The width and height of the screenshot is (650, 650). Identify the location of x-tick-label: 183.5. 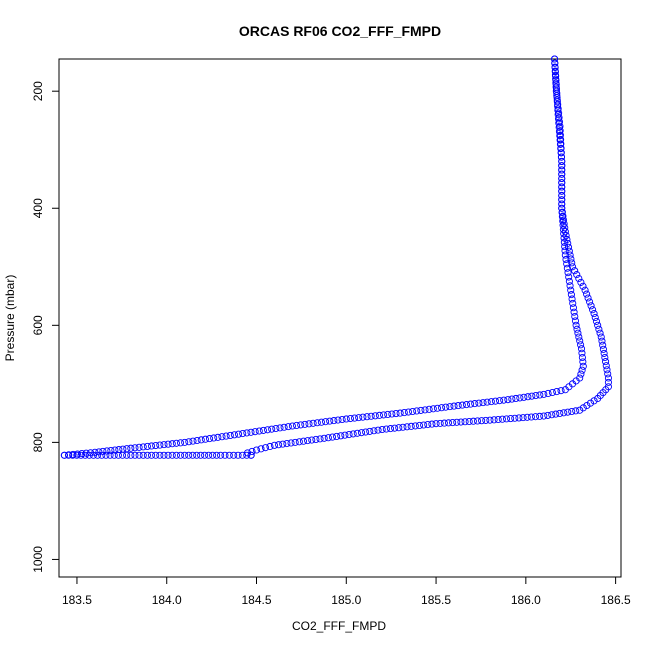
(77, 600).